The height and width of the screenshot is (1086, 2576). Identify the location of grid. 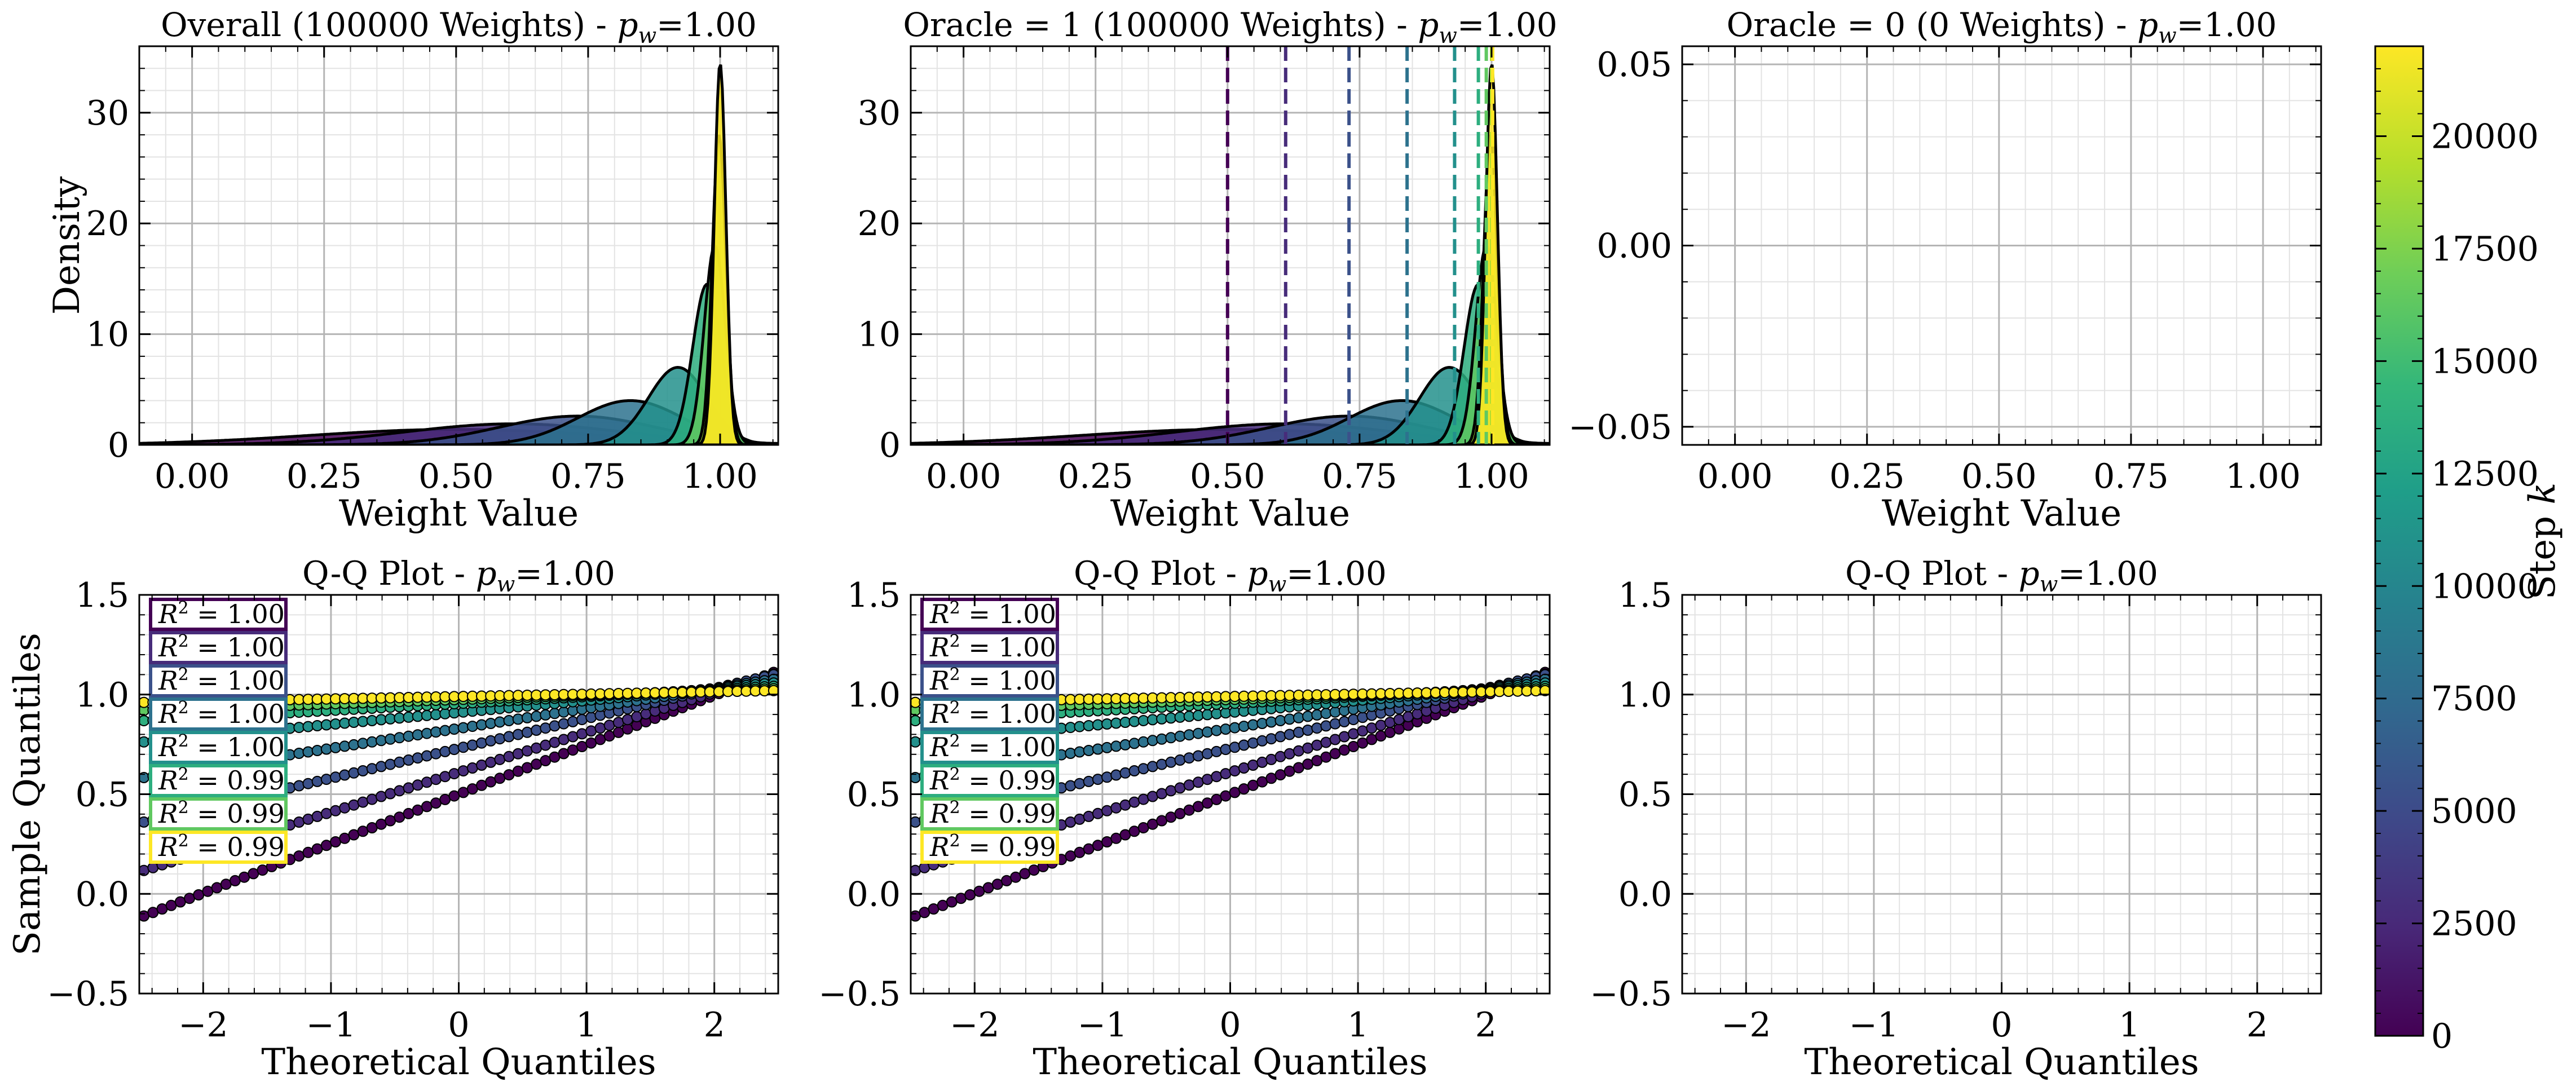
(2001, 794).